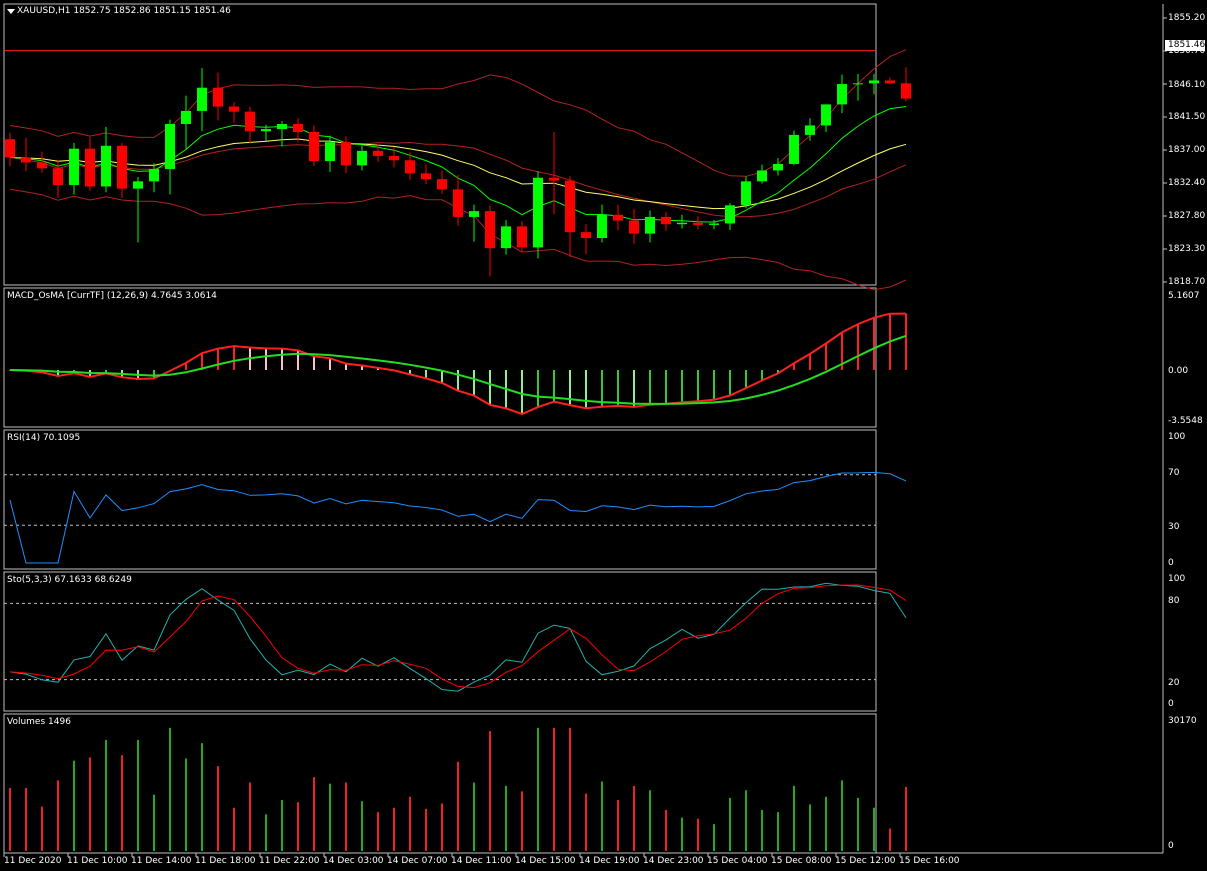  I want to click on vol-tick: 30170, so click(1182, 721).